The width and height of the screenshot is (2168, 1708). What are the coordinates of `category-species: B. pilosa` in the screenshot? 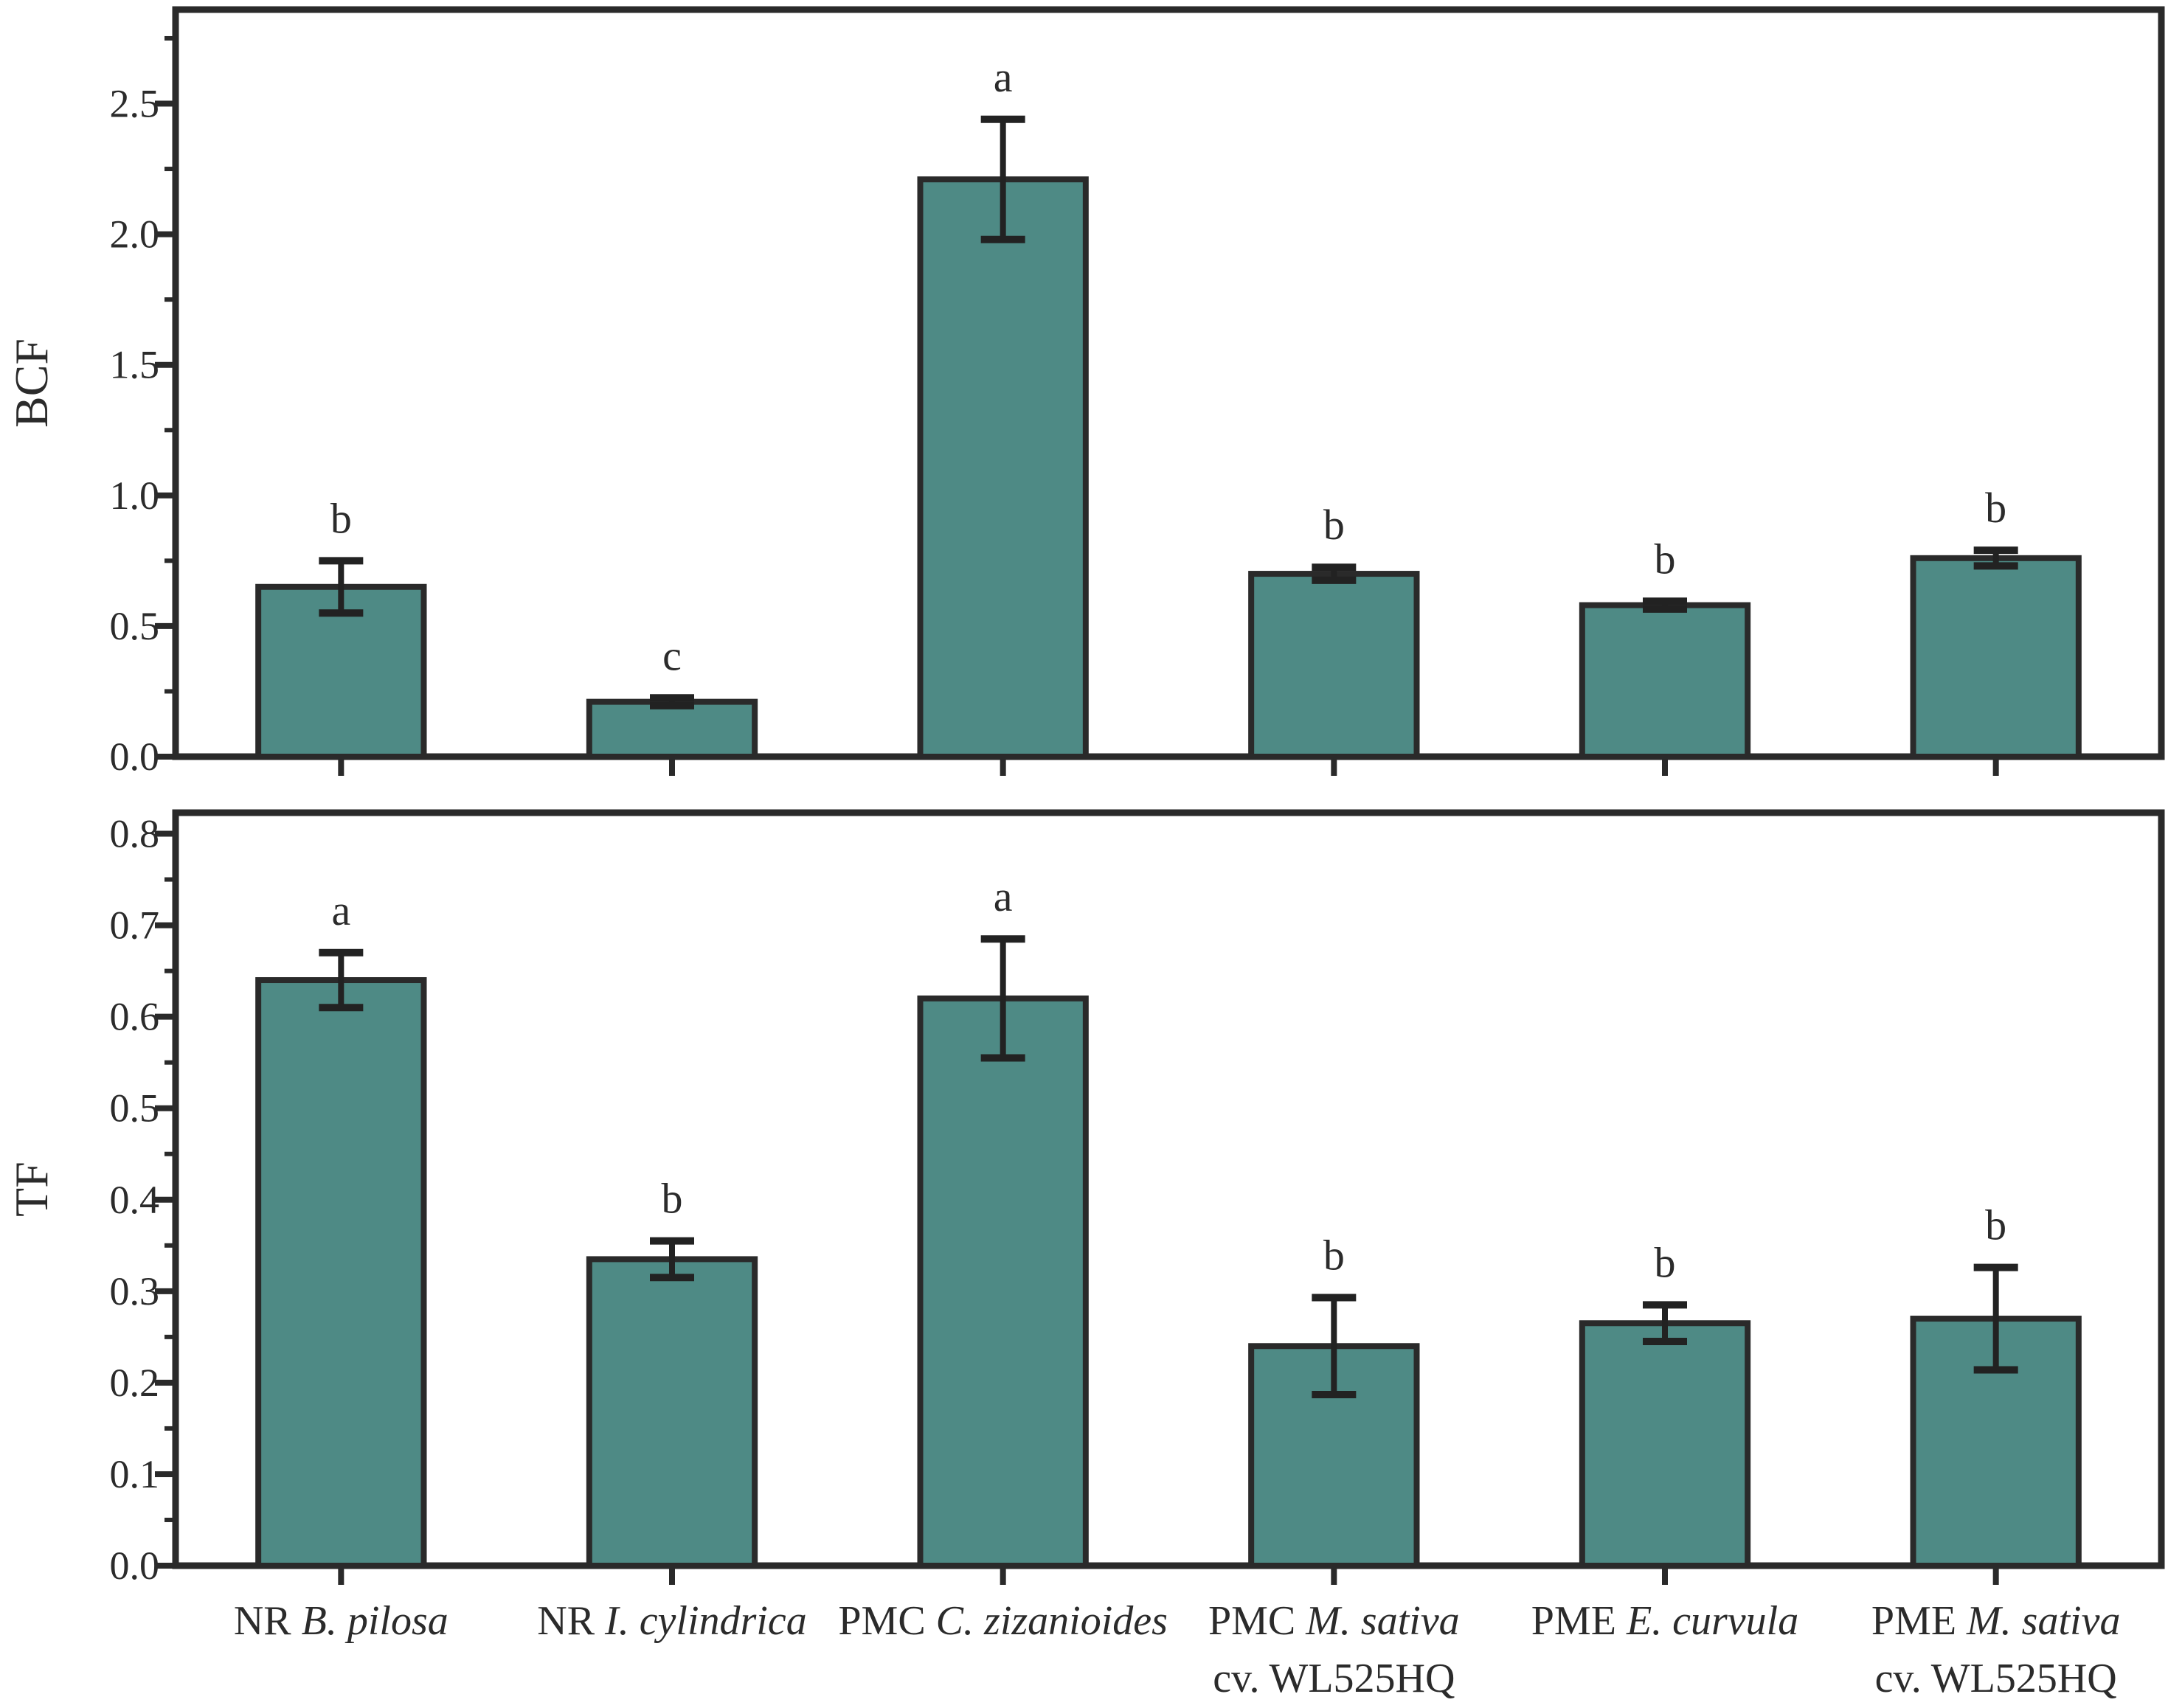 It's located at (376, 1621).